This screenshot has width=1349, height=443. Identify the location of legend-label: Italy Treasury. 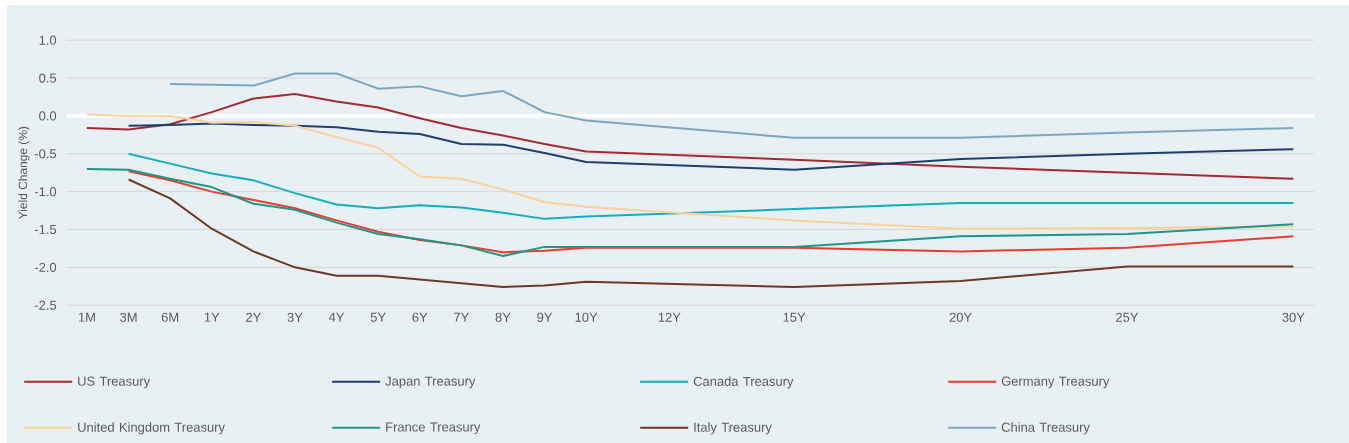
(733, 428).